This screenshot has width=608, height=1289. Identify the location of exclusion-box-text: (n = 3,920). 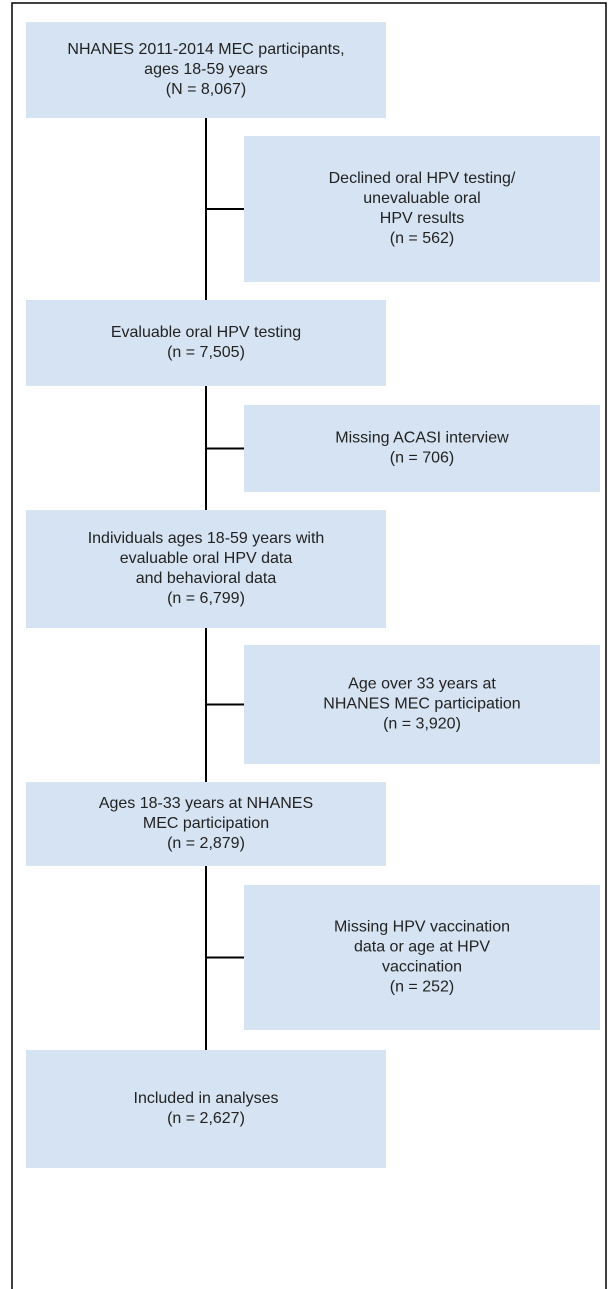
(422, 724).